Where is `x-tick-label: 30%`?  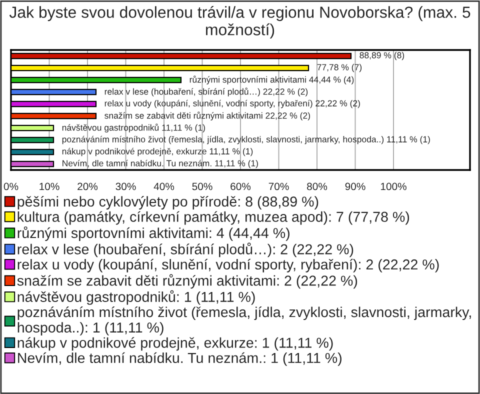 x-tick-label: 30% is located at coordinates (126, 186).